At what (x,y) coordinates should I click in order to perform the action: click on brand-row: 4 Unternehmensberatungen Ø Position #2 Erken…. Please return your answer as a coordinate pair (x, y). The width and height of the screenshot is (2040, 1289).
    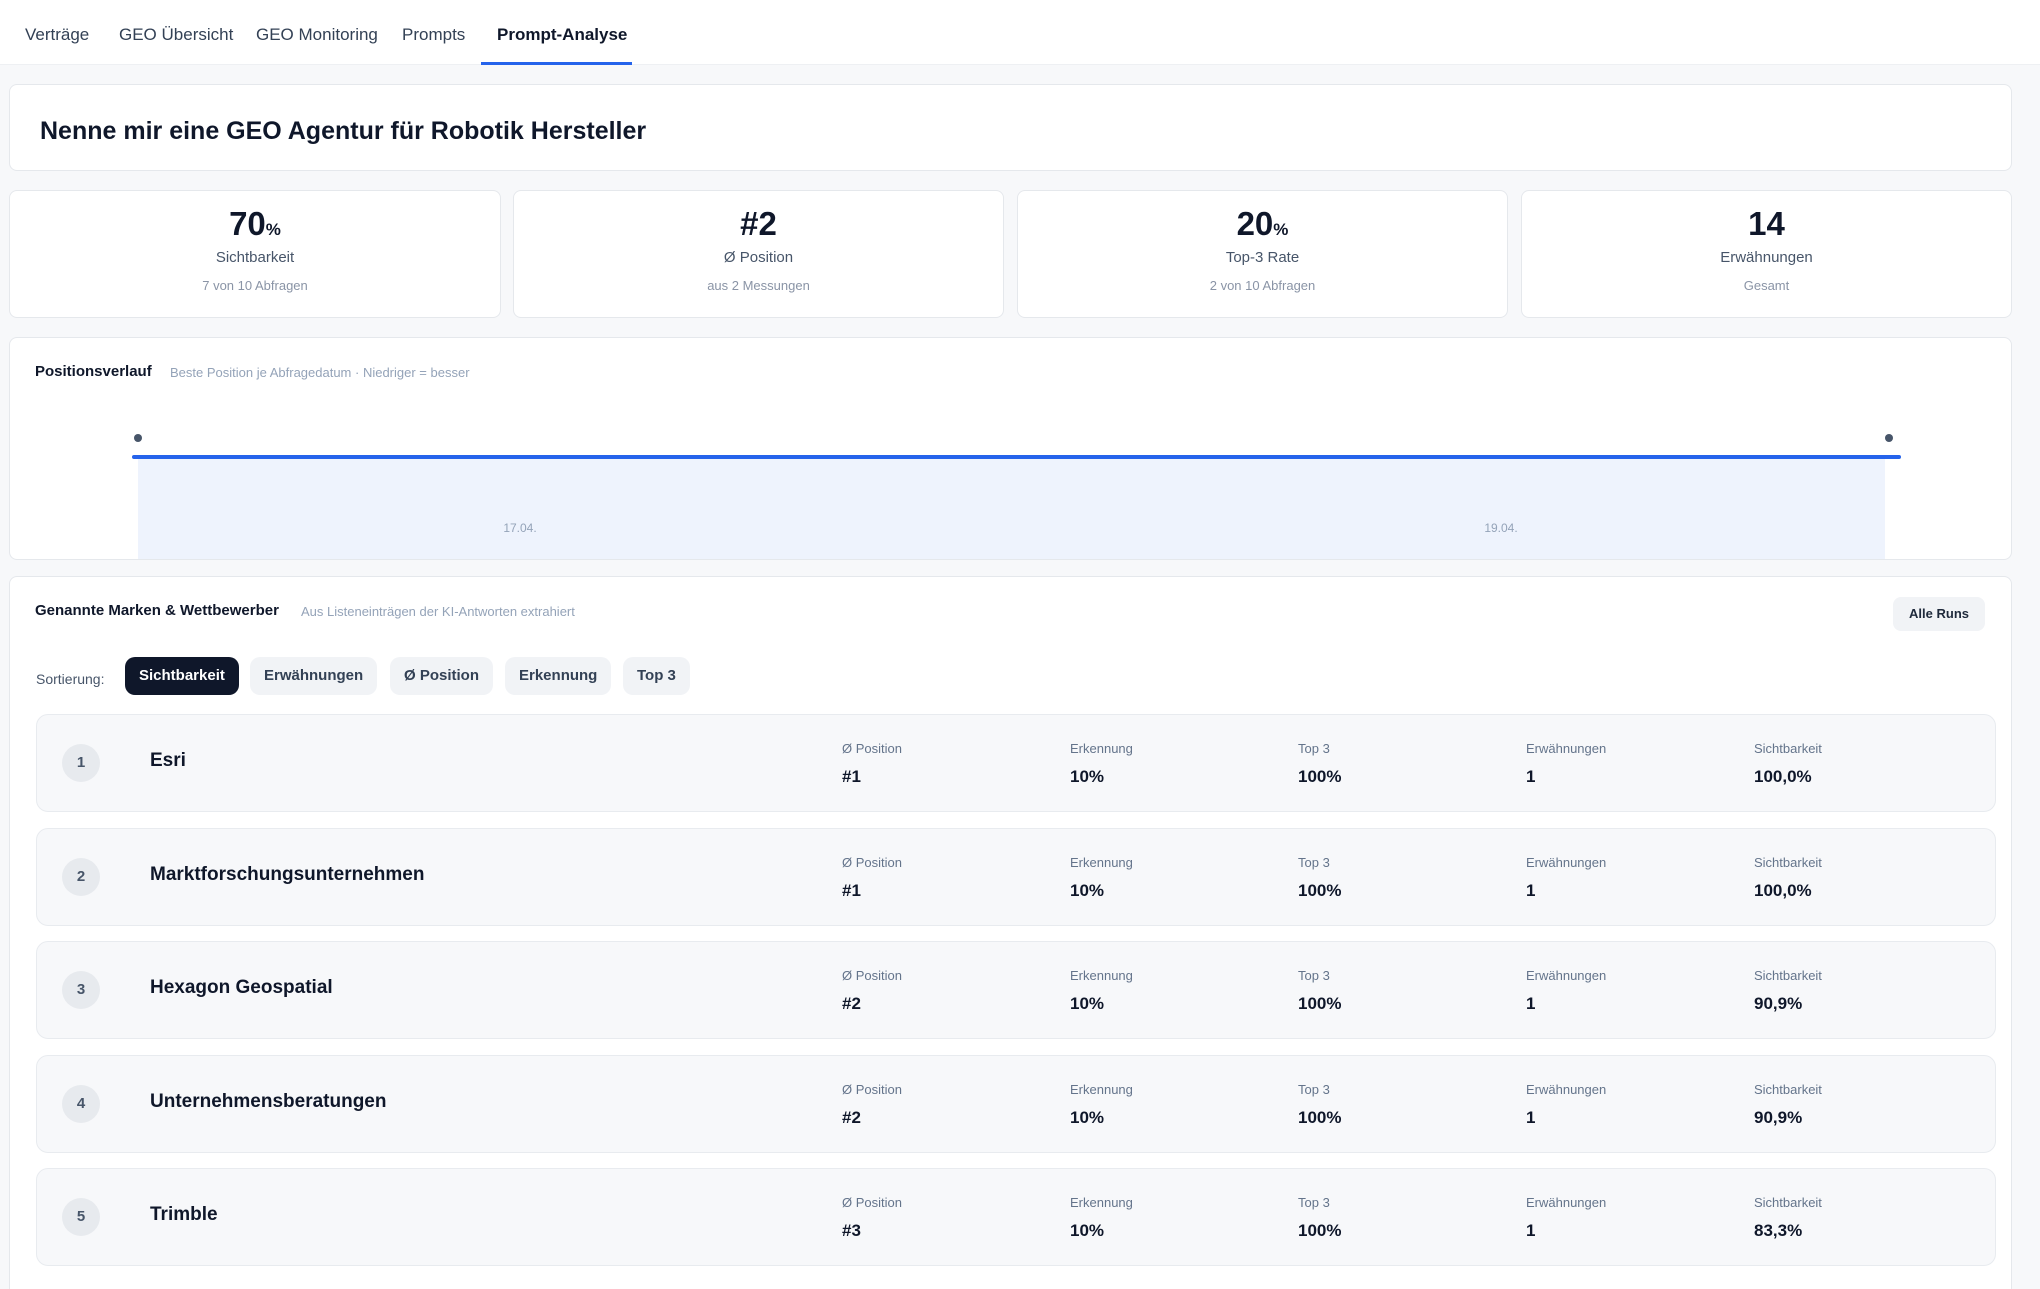
    Looking at the image, I should click on (1016, 1103).